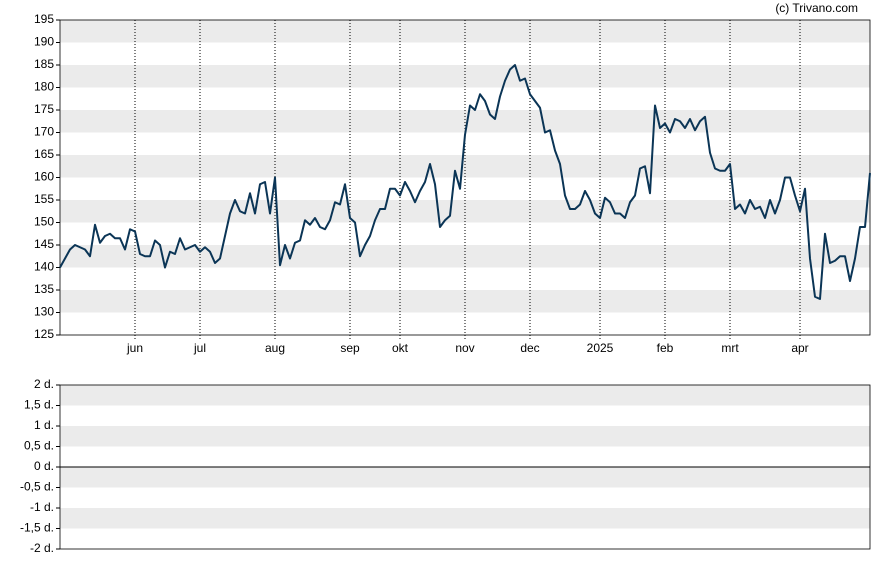 Image resolution: width=888 pixels, height=565 pixels. What do you see at coordinates (44, 132) in the screenshot?
I see `y-tick-label: 170` at bounding box center [44, 132].